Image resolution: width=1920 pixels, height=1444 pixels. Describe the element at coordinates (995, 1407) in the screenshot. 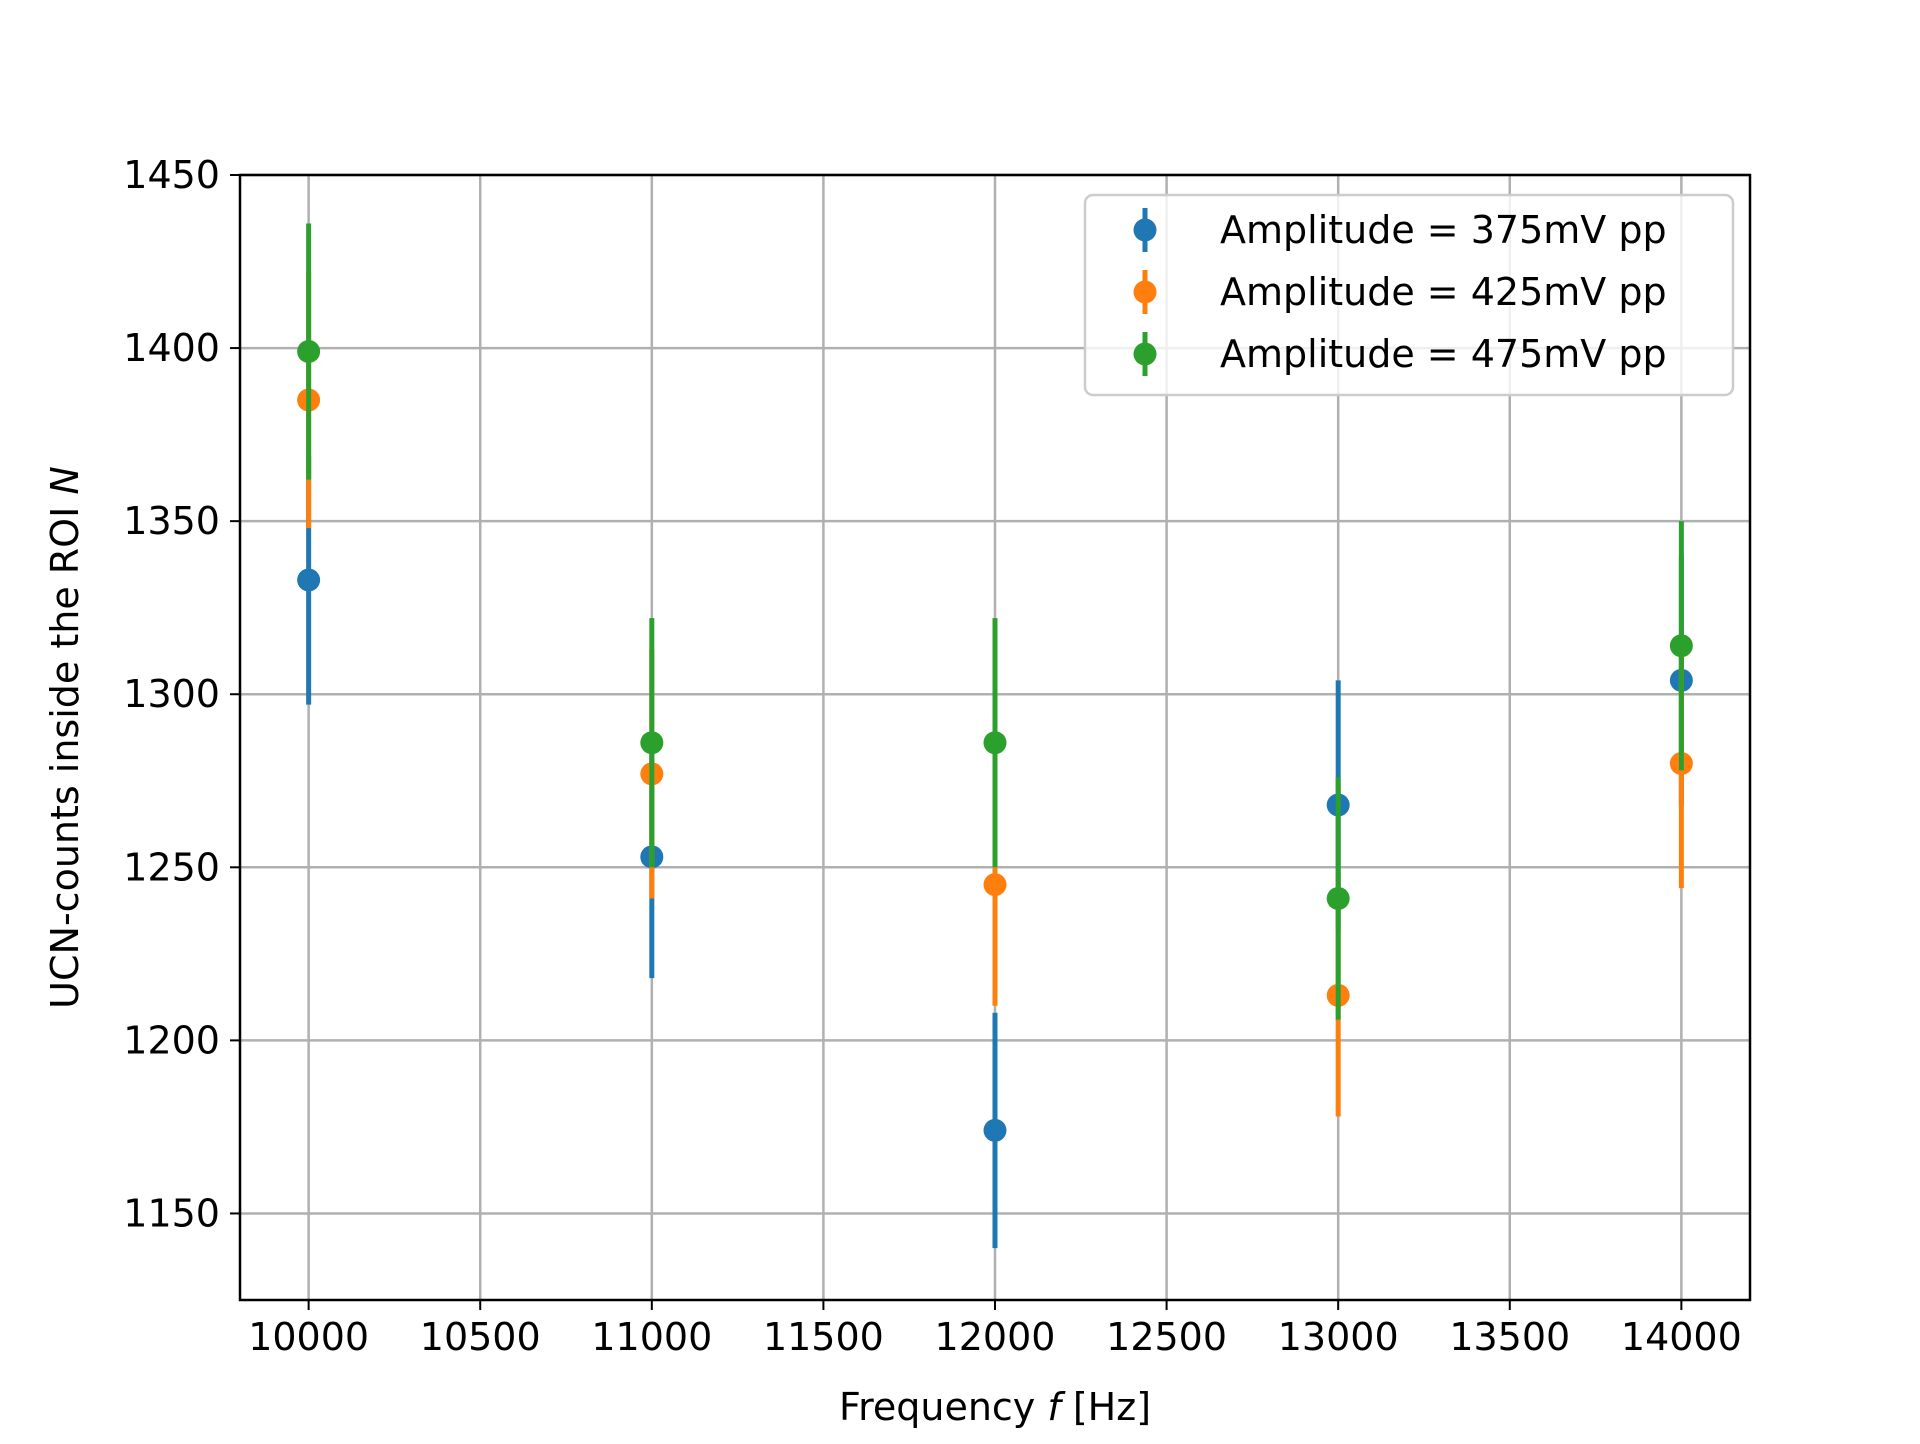

I see `x-axis-label: Frequency f [Hz]` at that location.